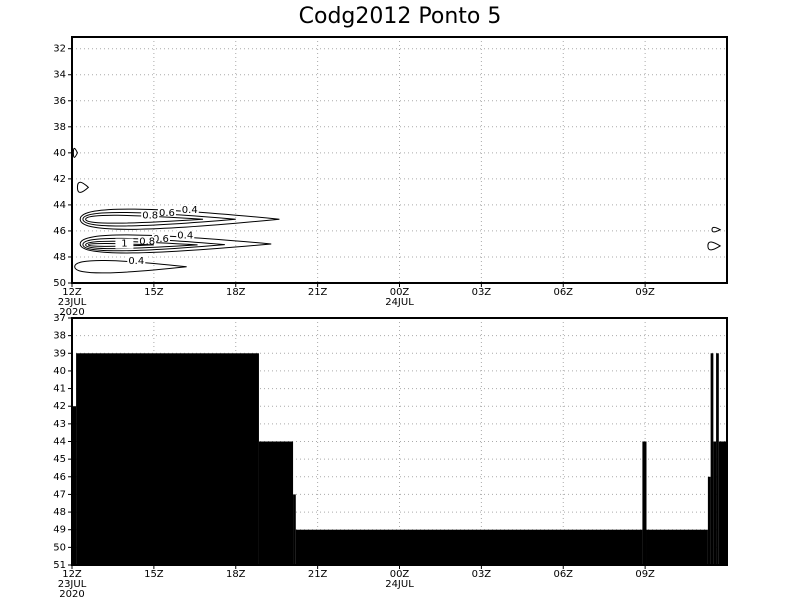  Describe the element at coordinates (59, 389) in the screenshot. I see `y-tick-label: 41` at that location.